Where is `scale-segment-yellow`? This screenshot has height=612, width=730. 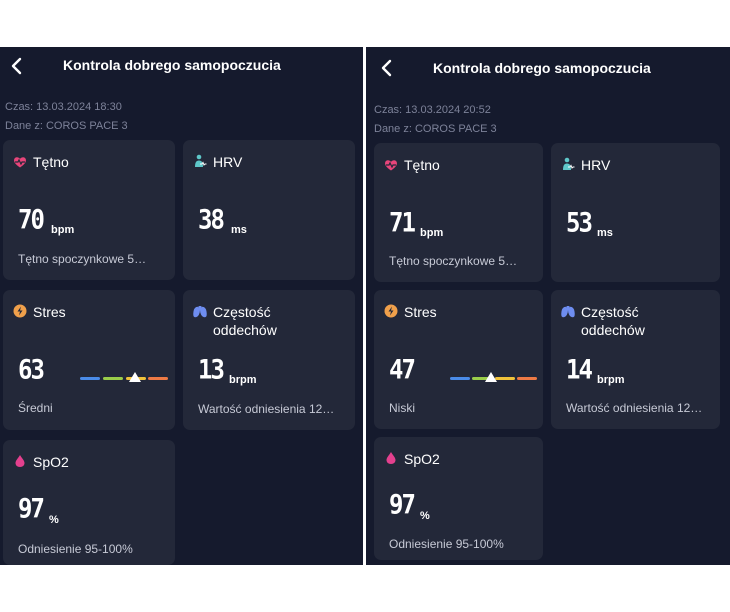 scale-segment-yellow is located at coordinates (505, 378).